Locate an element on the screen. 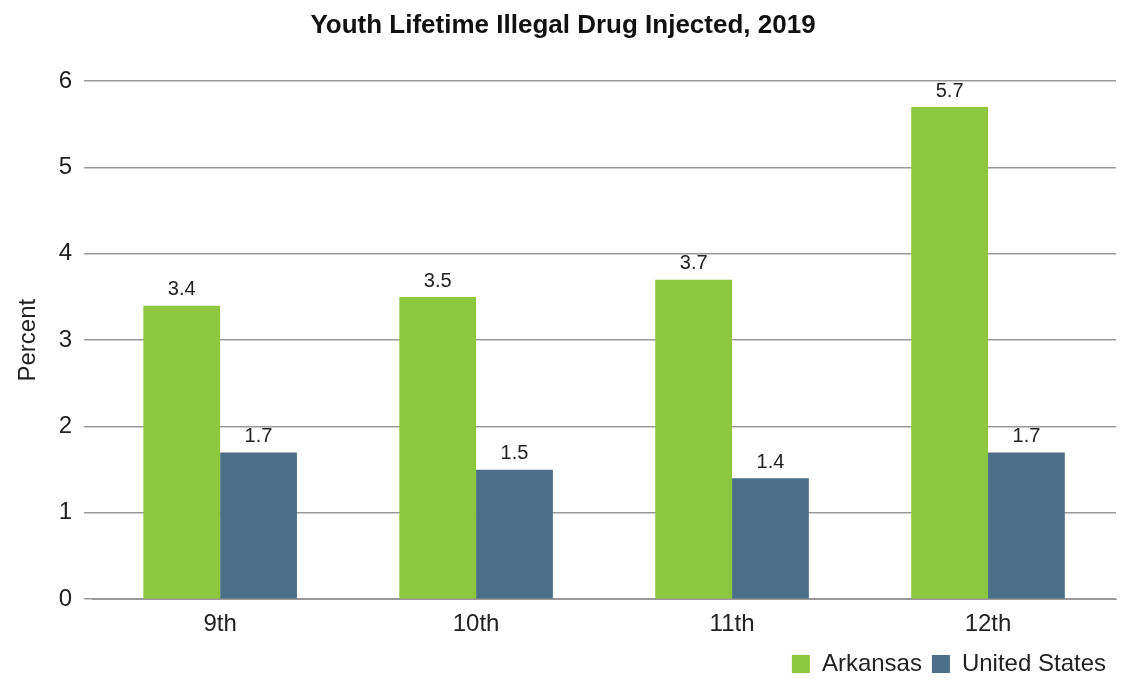  y-axis-title: Percent is located at coordinates (27, 340).